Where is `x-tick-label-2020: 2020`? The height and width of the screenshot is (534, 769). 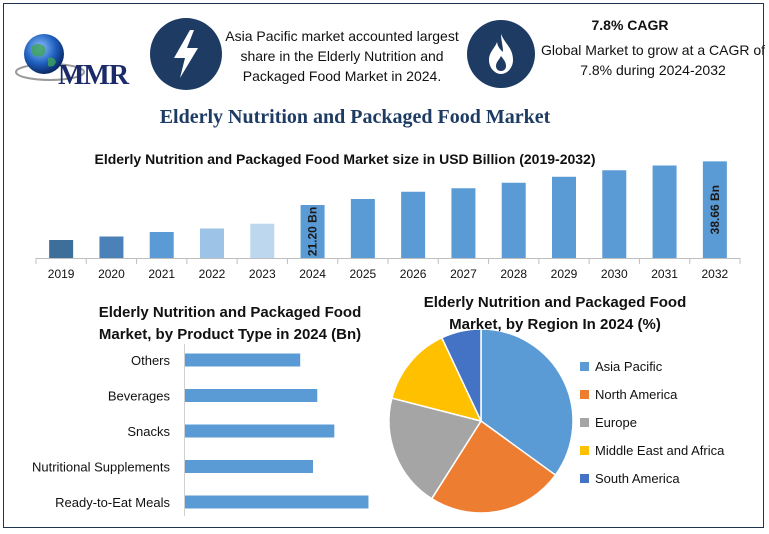
x-tick-label-2020: 2020 is located at coordinates (111, 274).